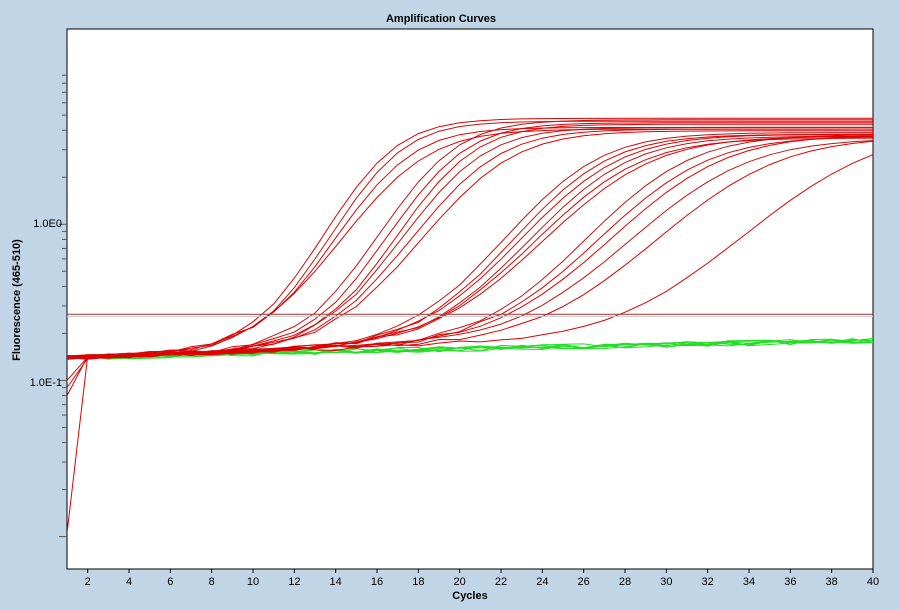  Describe the element at coordinates (832, 582) in the screenshot. I see `x-tick-label: 38` at that location.